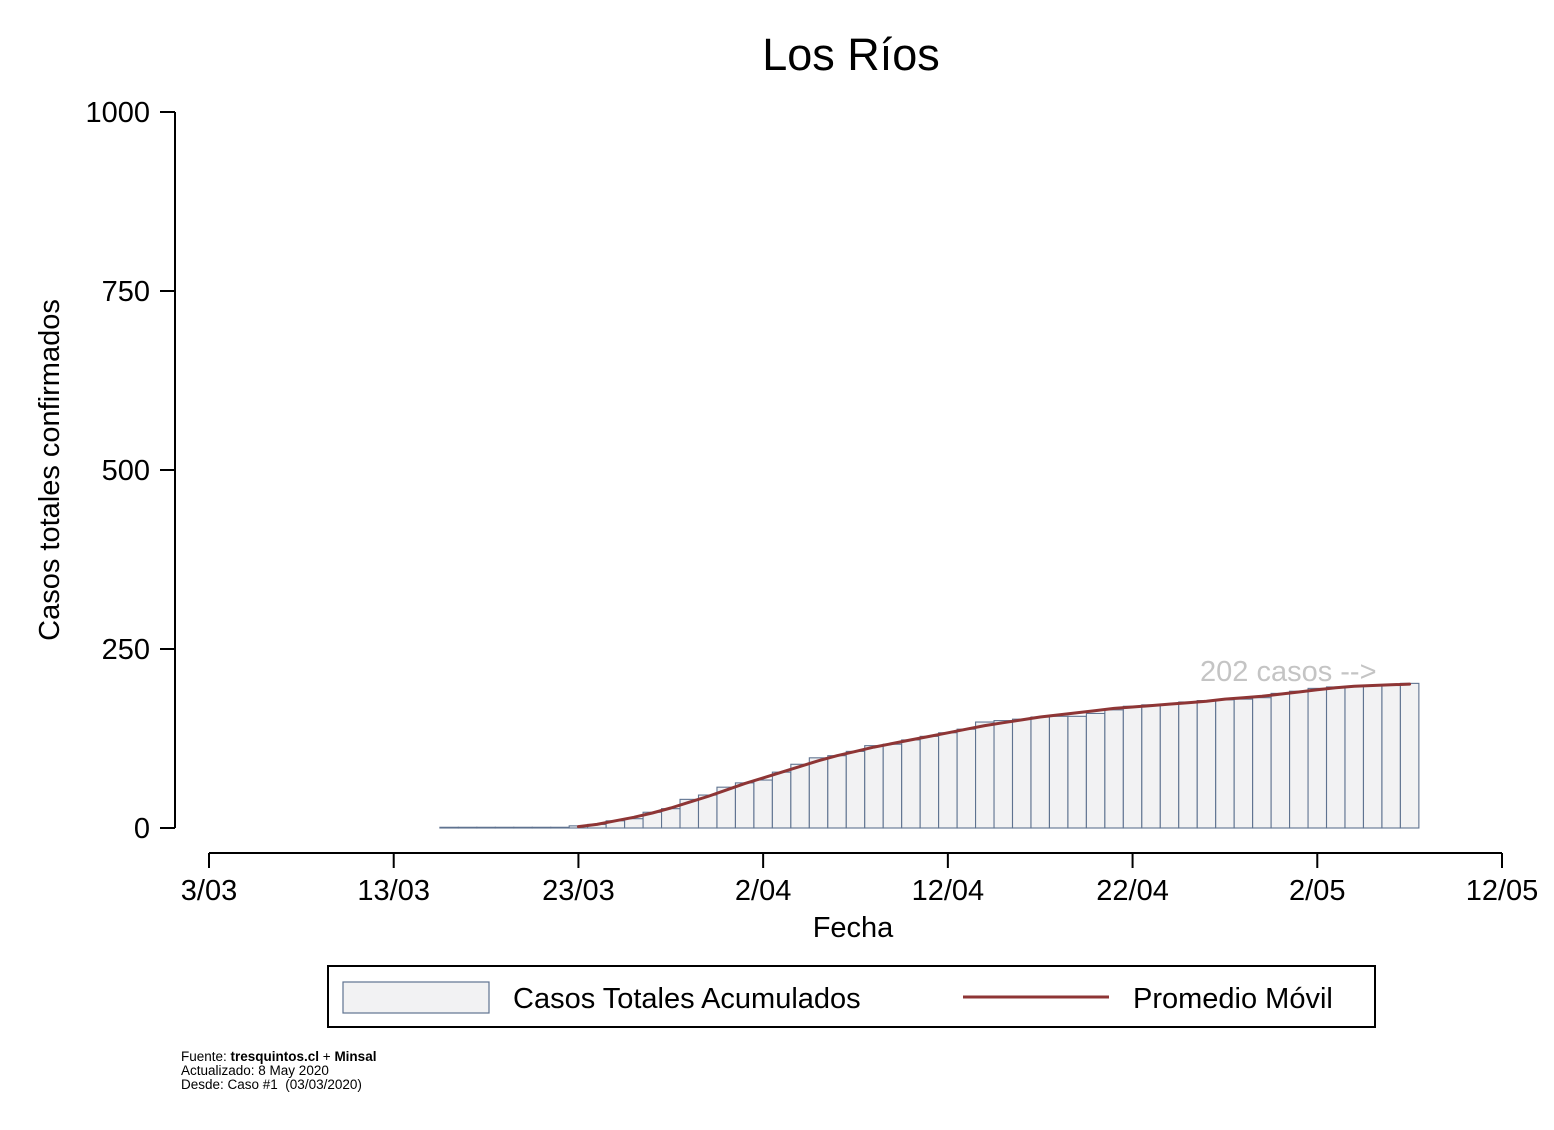 This screenshot has width=1554, height=1130. I want to click on y-tick-label: 0, so click(142, 829).